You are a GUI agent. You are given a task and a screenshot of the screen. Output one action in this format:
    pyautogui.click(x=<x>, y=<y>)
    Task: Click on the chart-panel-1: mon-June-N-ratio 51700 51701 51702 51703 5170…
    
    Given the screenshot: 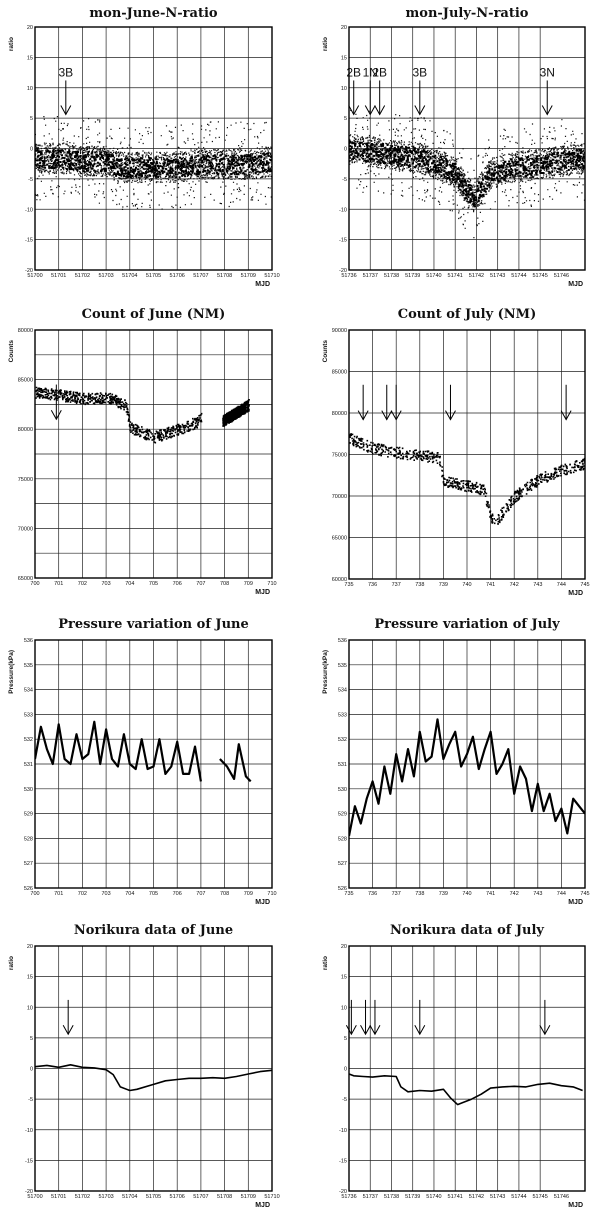 What is the action you would take?
    pyautogui.click(x=144, y=147)
    